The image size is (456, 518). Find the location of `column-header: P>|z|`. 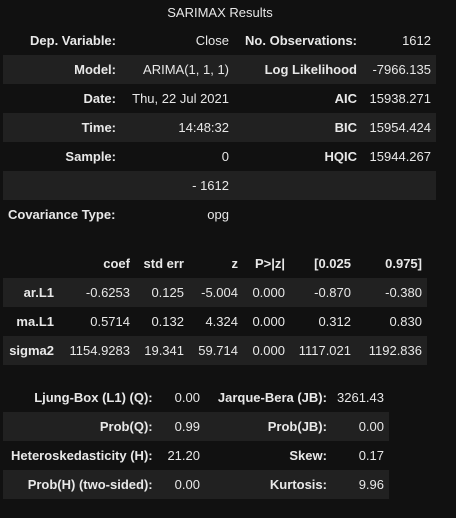

column-header: P>|z| is located at coordinates (269, 263).